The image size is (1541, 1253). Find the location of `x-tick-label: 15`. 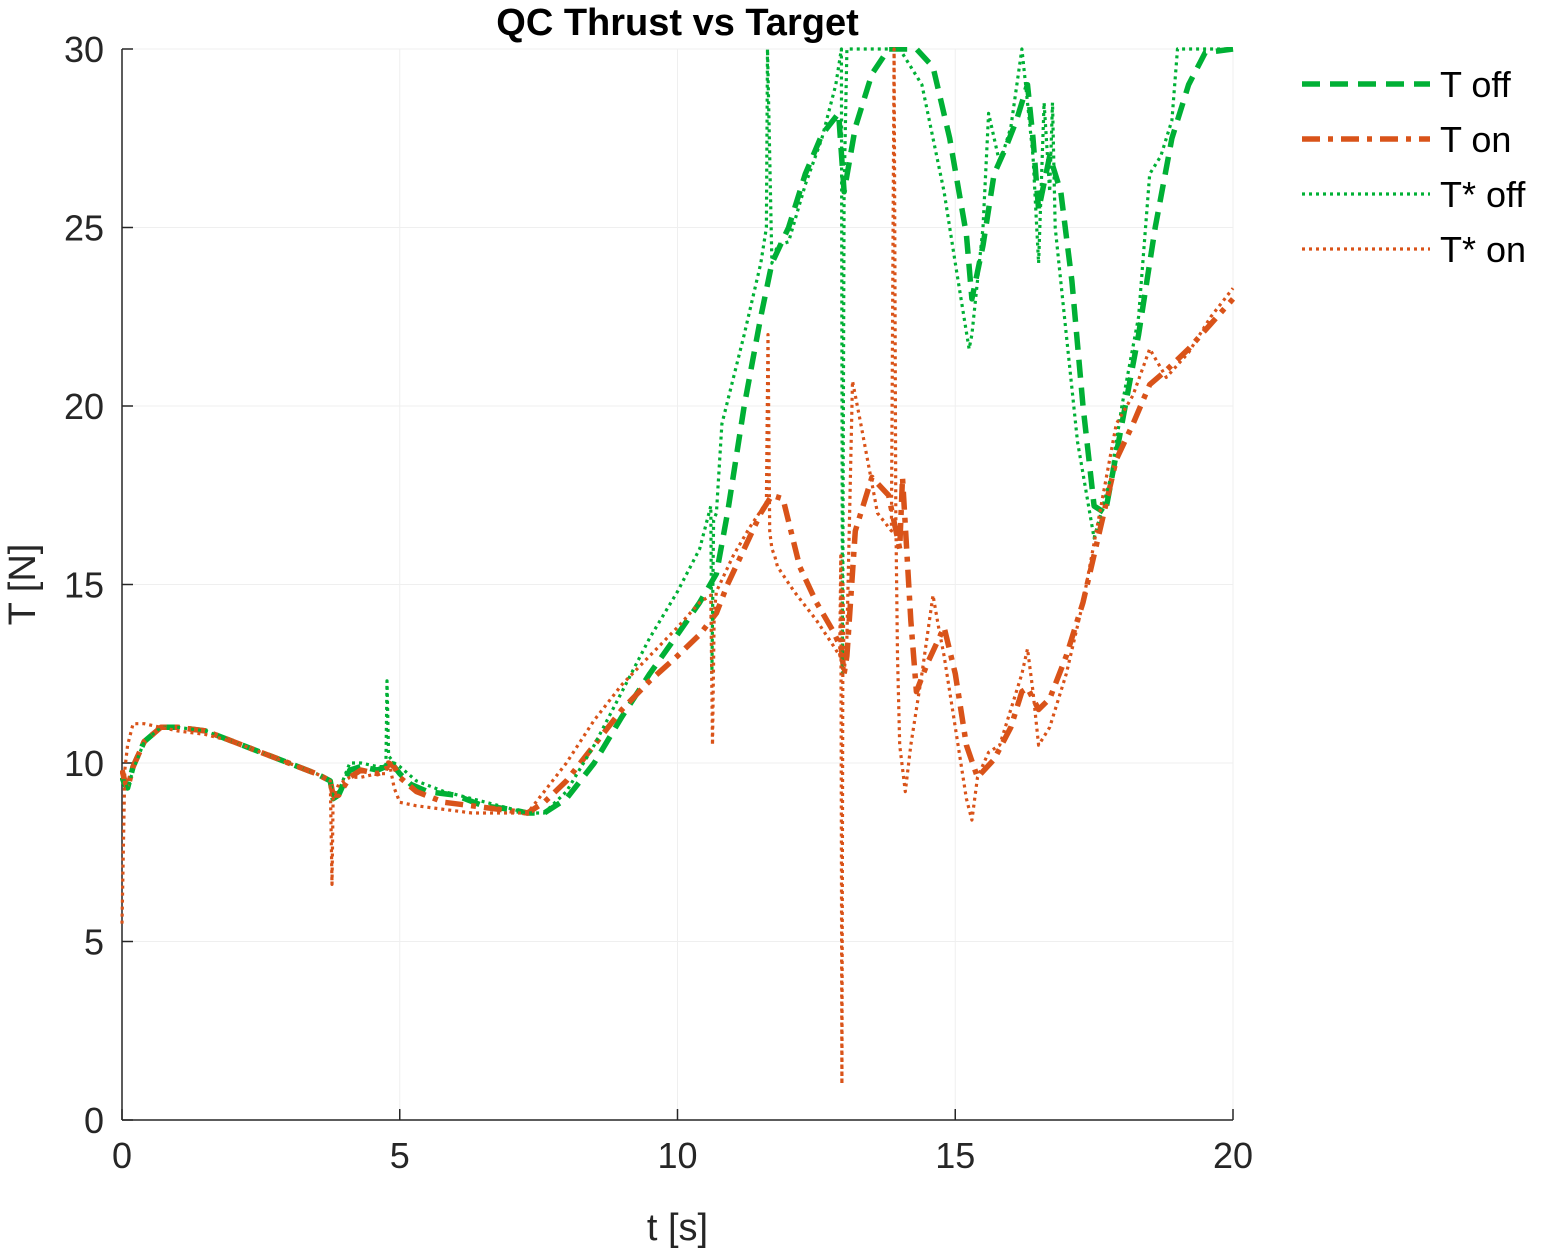

x-tick-label: 15 is located at coordinates (955, 1155).